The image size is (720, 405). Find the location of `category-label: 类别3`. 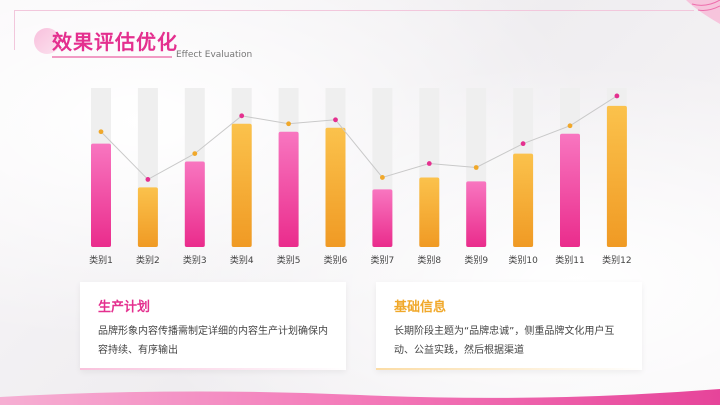

category-label: 类别3 is located at coordinates (195, 260).